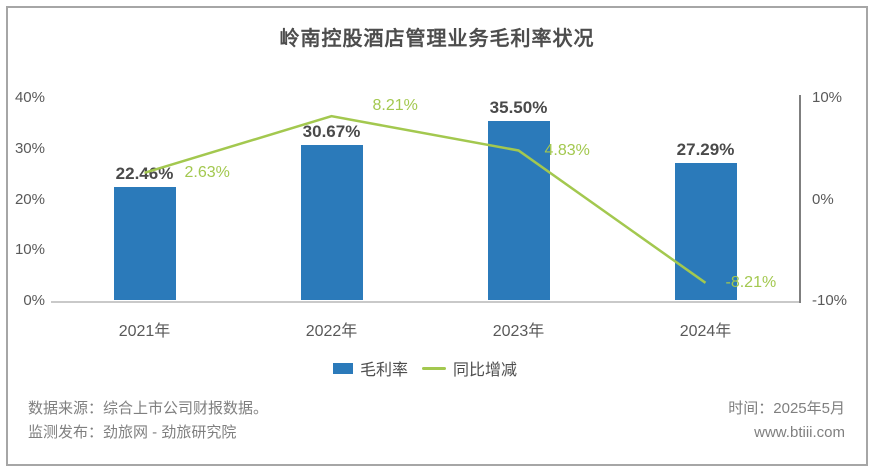 This screenshot has width=874, height=472. What do you see at coordinates (567, 151) in the screenshot?
I see `line-value-label-2023年: 4.83%` at bounding box center [567, 151].